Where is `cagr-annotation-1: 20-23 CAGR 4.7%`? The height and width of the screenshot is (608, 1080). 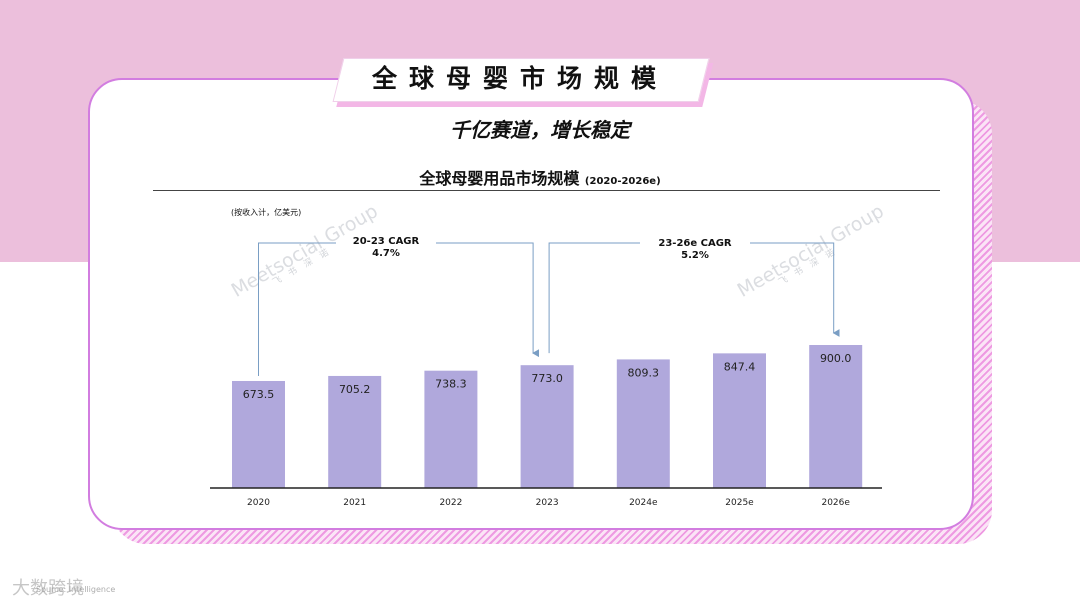
cagr-annotation-1: 20-23 CAGR 4.7% is located at coordinates (386, 248).